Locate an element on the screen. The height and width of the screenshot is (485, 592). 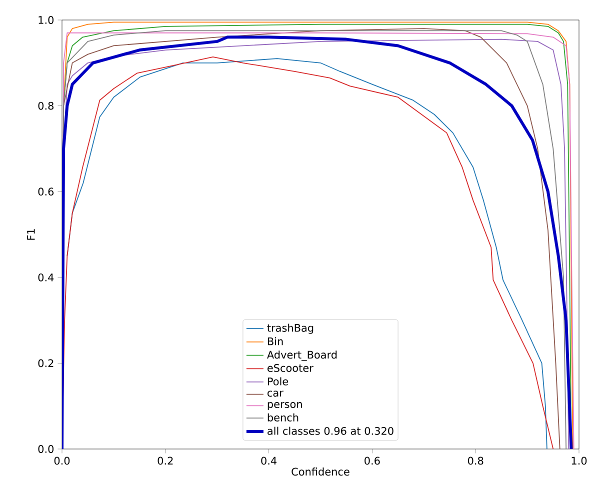
x-tick-label: 1.0 is located at coordinates (579, 460).